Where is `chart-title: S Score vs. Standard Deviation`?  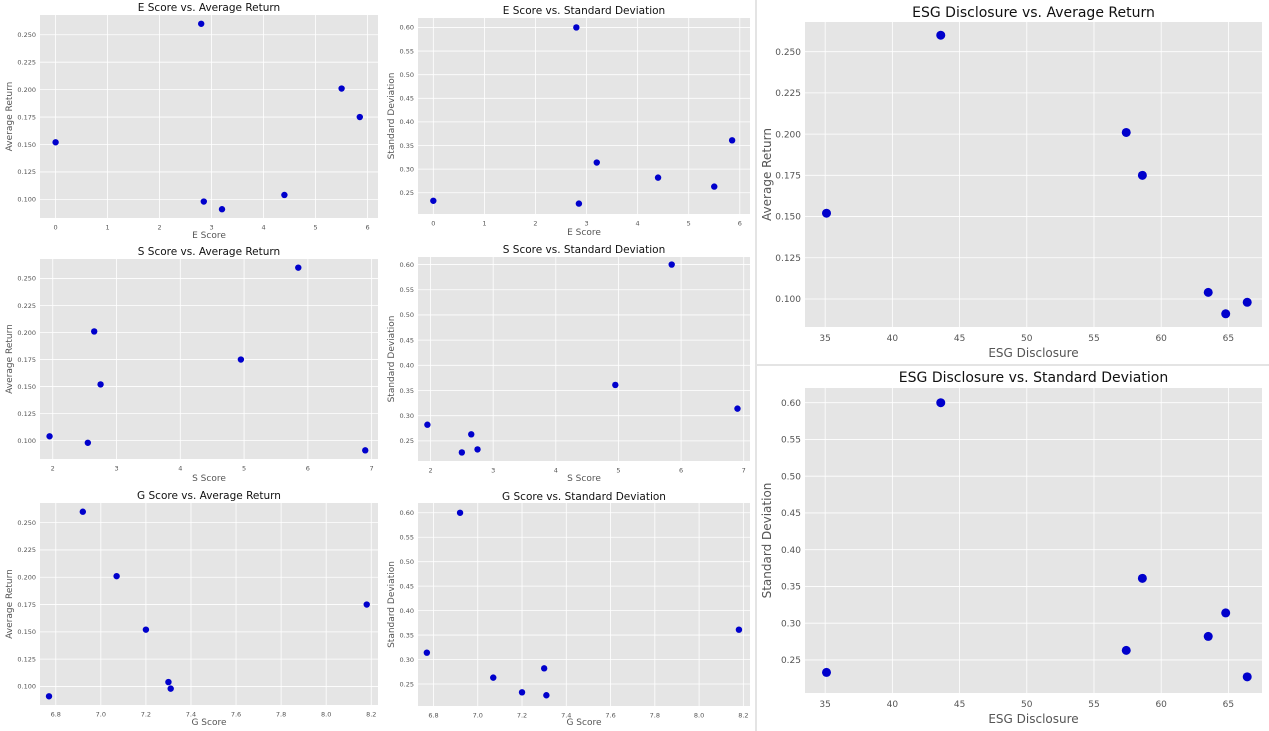 chart-title: S Score vs. Standard Deviation is located at coordinates (584, 250).